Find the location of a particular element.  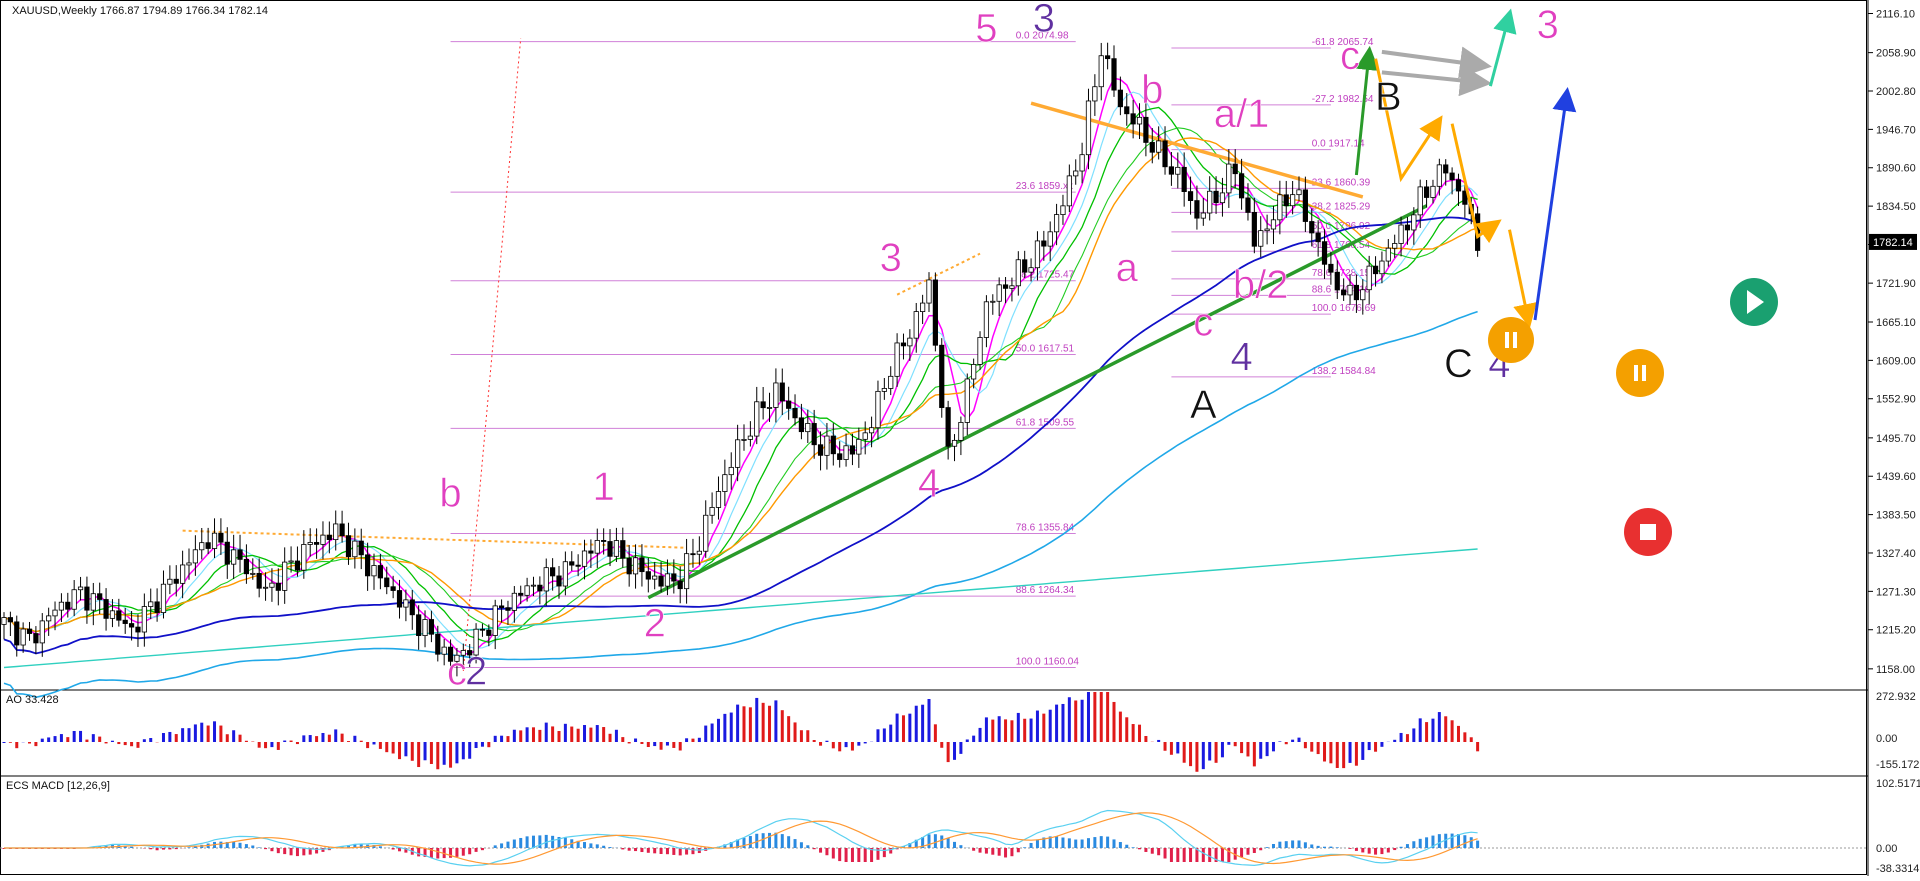

fib-label: 61.8 1509.55 is located at coordinates (1045, 422).